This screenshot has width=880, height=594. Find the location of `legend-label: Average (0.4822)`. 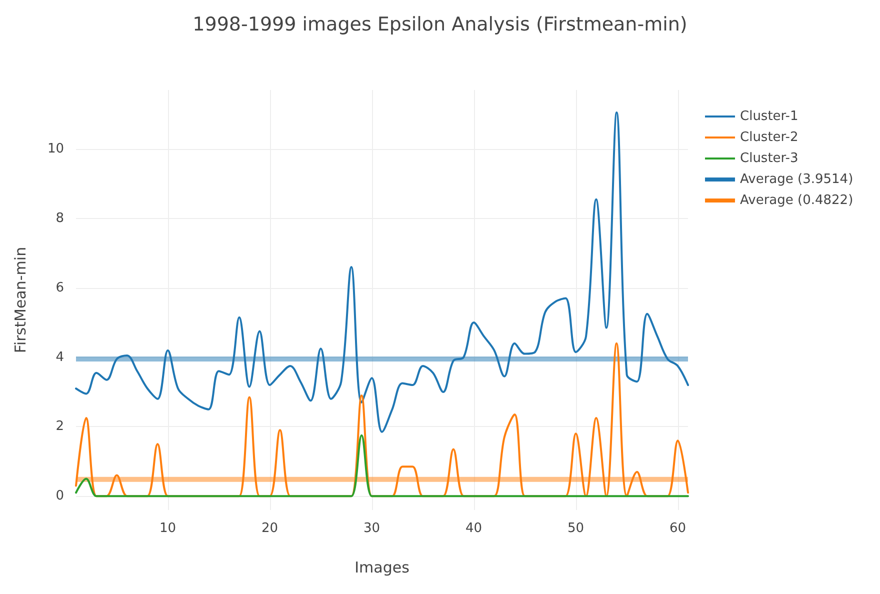

legend-label: Average (0.4822) is located at coordinates (797, 200).